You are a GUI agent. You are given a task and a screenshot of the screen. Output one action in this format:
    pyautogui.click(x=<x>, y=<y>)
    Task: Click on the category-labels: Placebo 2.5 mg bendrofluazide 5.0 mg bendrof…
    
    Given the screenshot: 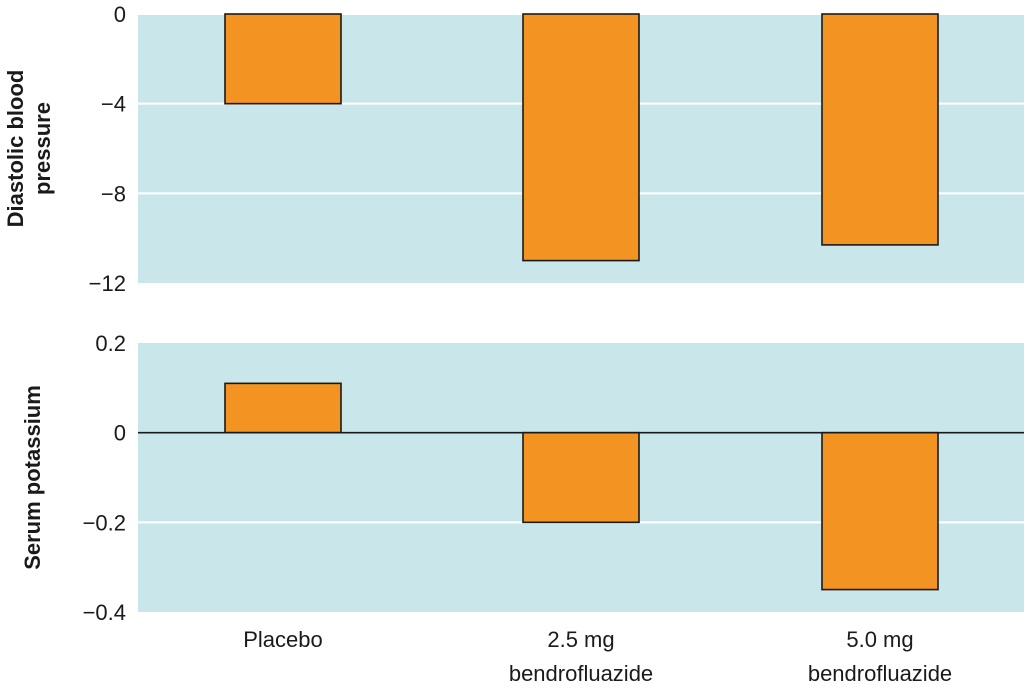 What is the action you would take?
    pyautogui.click(x=597, y=656)
    